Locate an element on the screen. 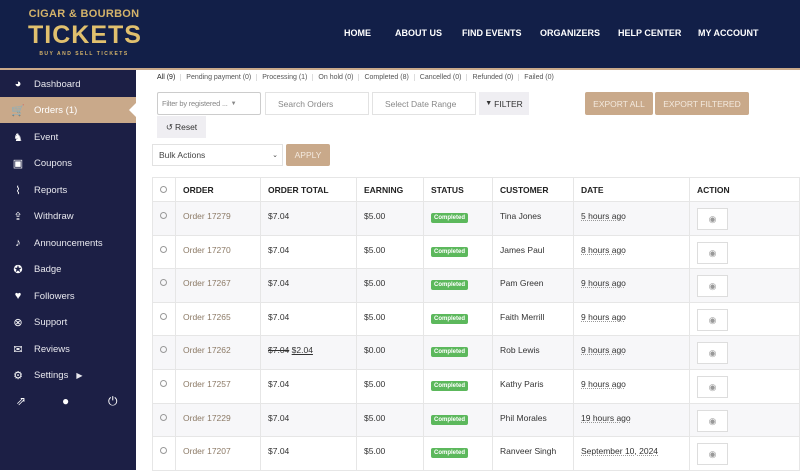 This screenshot has height=471, width=800. customer-cell: Rob Lewis is located at coordinates (533, 352).